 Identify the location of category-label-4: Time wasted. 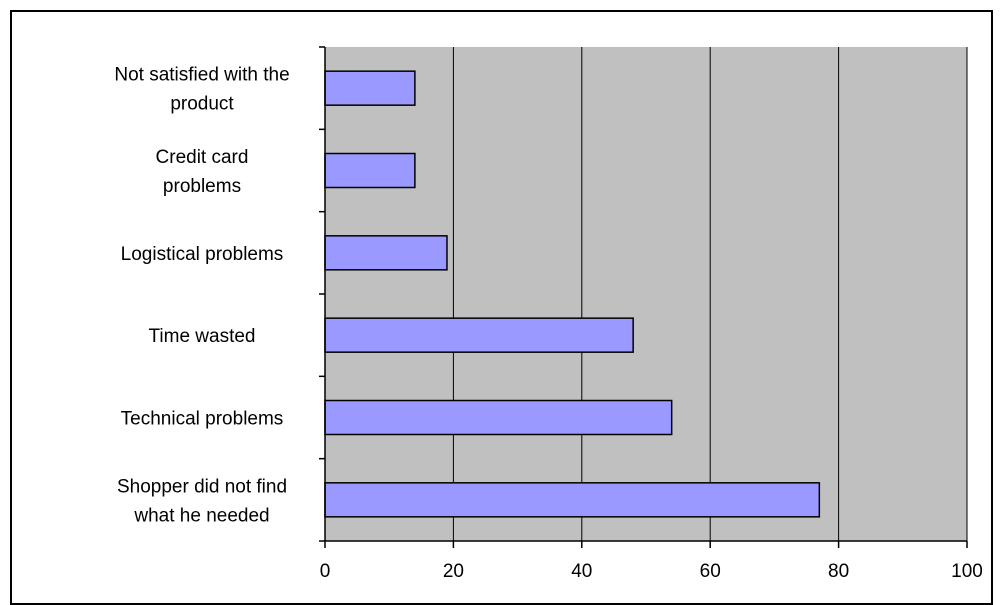
(202, 336).